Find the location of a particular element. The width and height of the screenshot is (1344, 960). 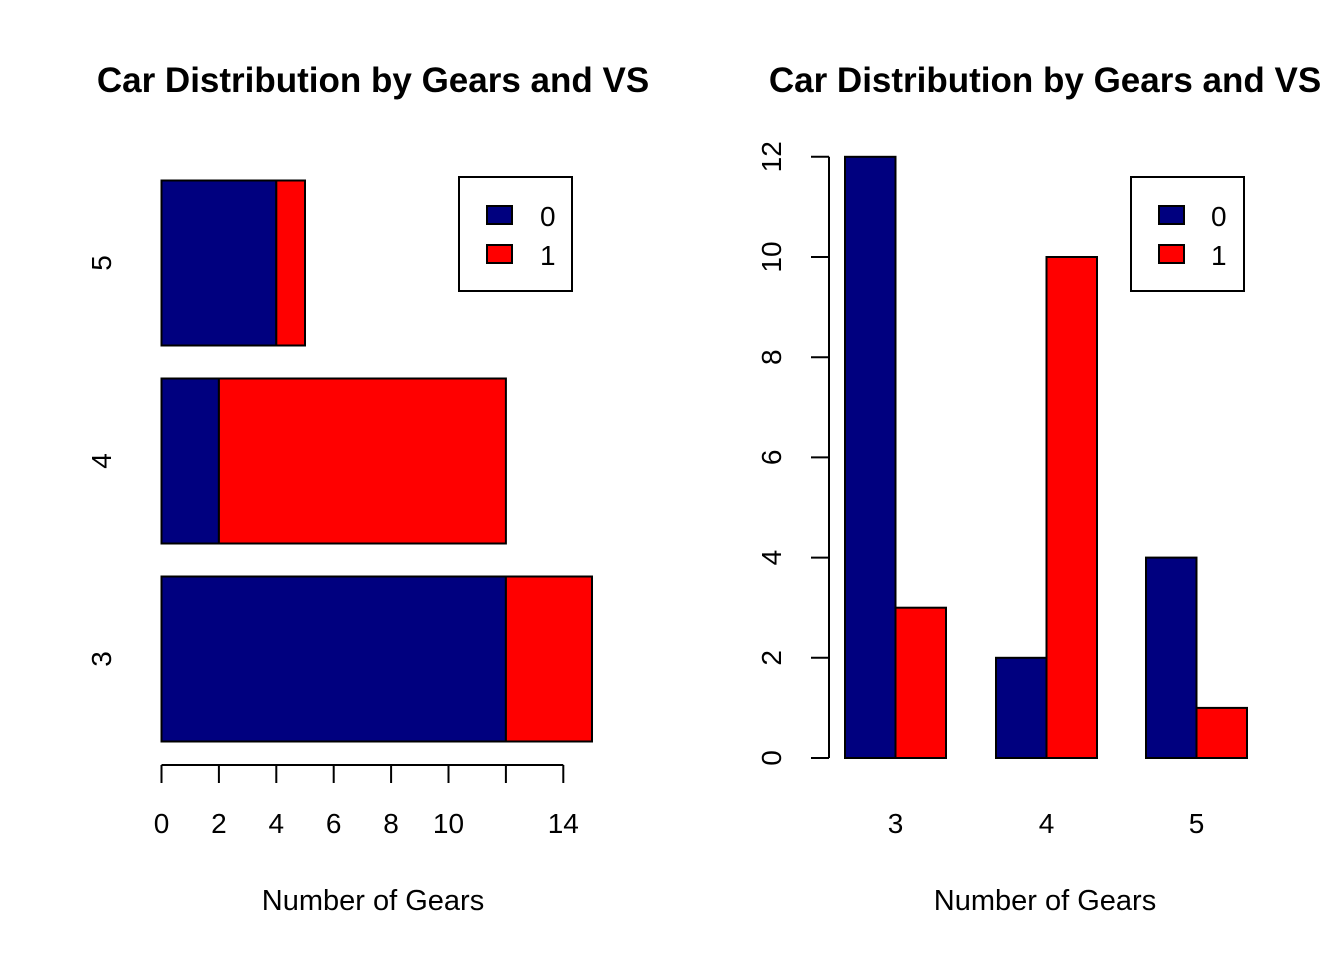

y-tick-label: 2 is located at coordinates (771, 658).